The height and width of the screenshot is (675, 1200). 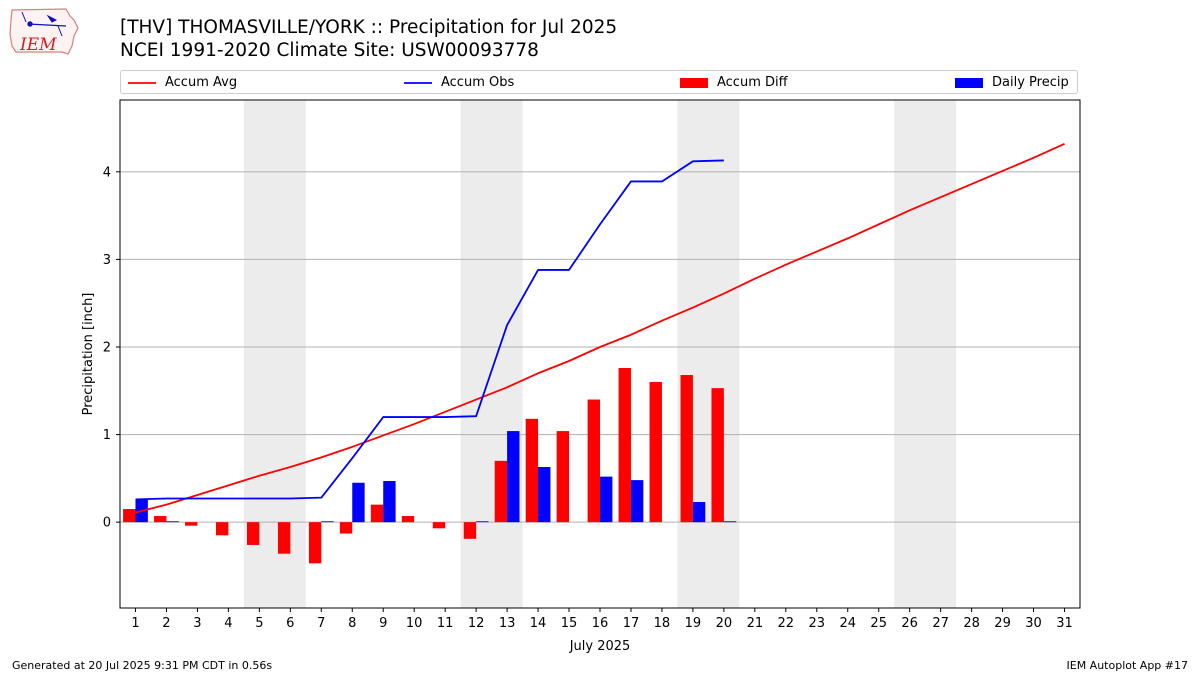 I want to click on x-tick-label: 25, so click(x=878, y=623).